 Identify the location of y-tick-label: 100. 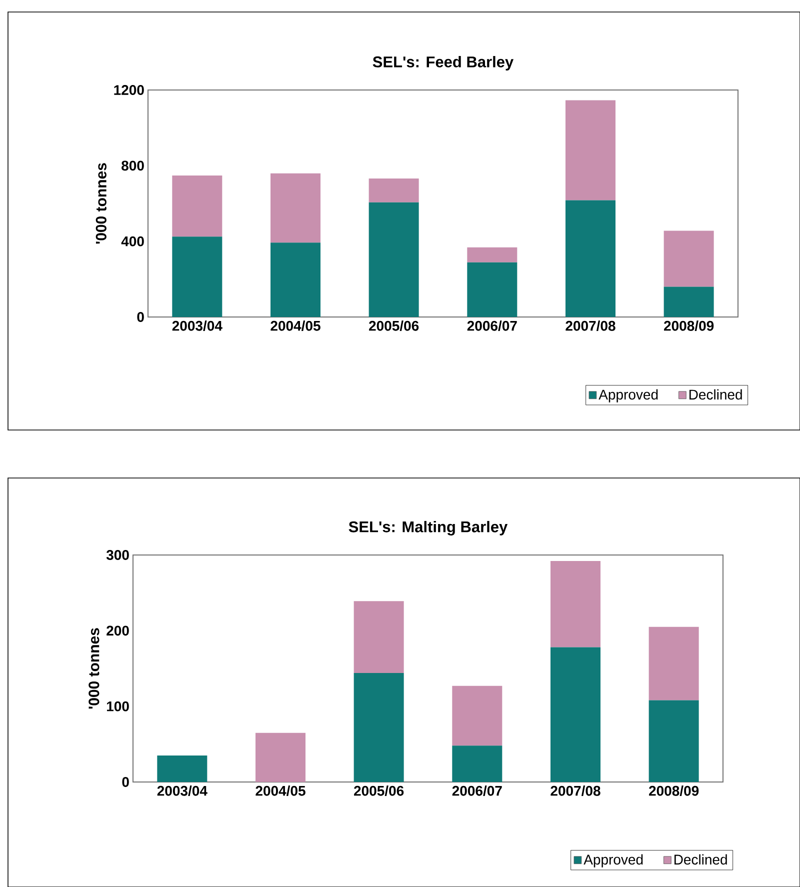
(117, 706).